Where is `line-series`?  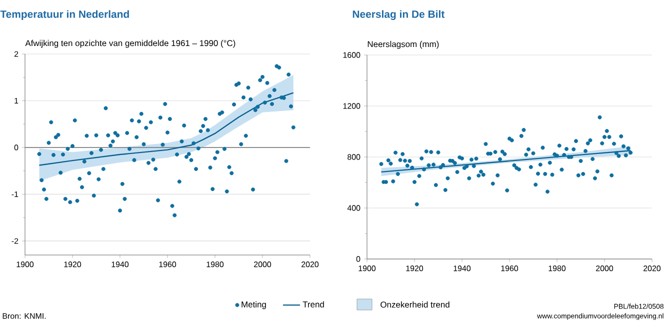 line-series is located at coordinates (166, 129).